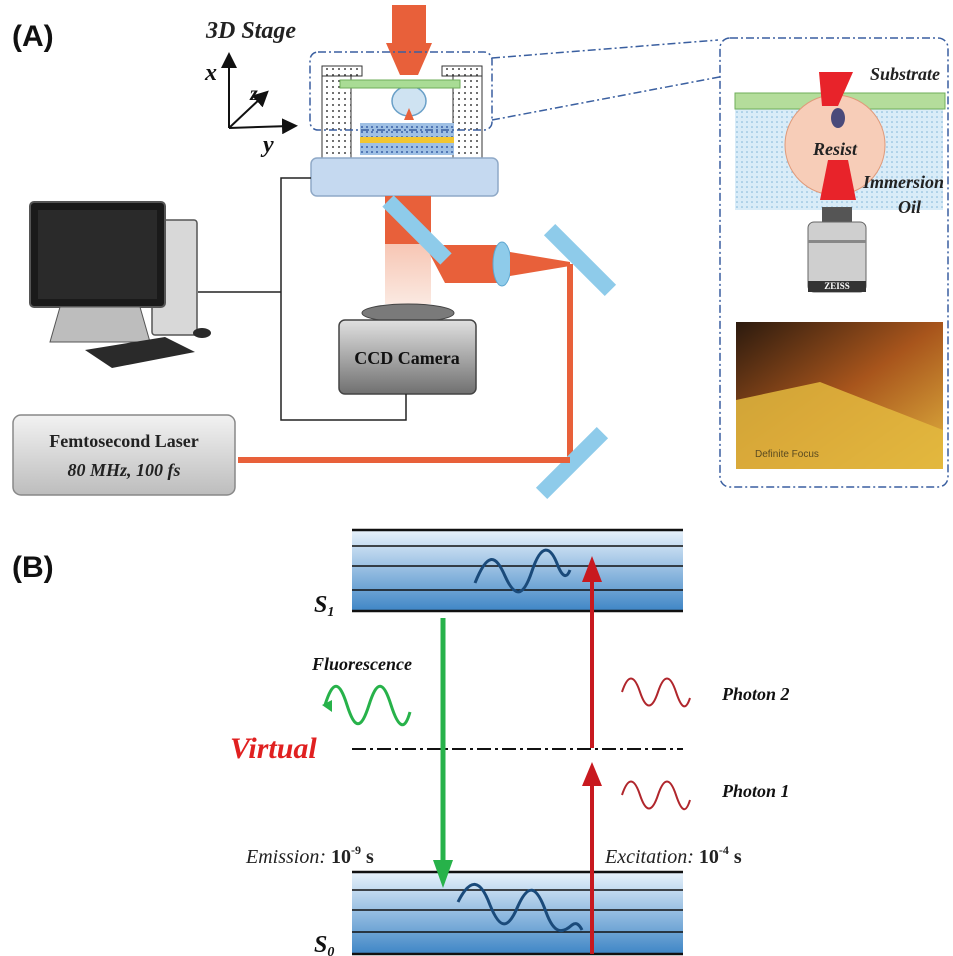  What do you see at coordinates (409, 114) in the screenshot?
I see `focus-spot` at bounding box center [409, 114].